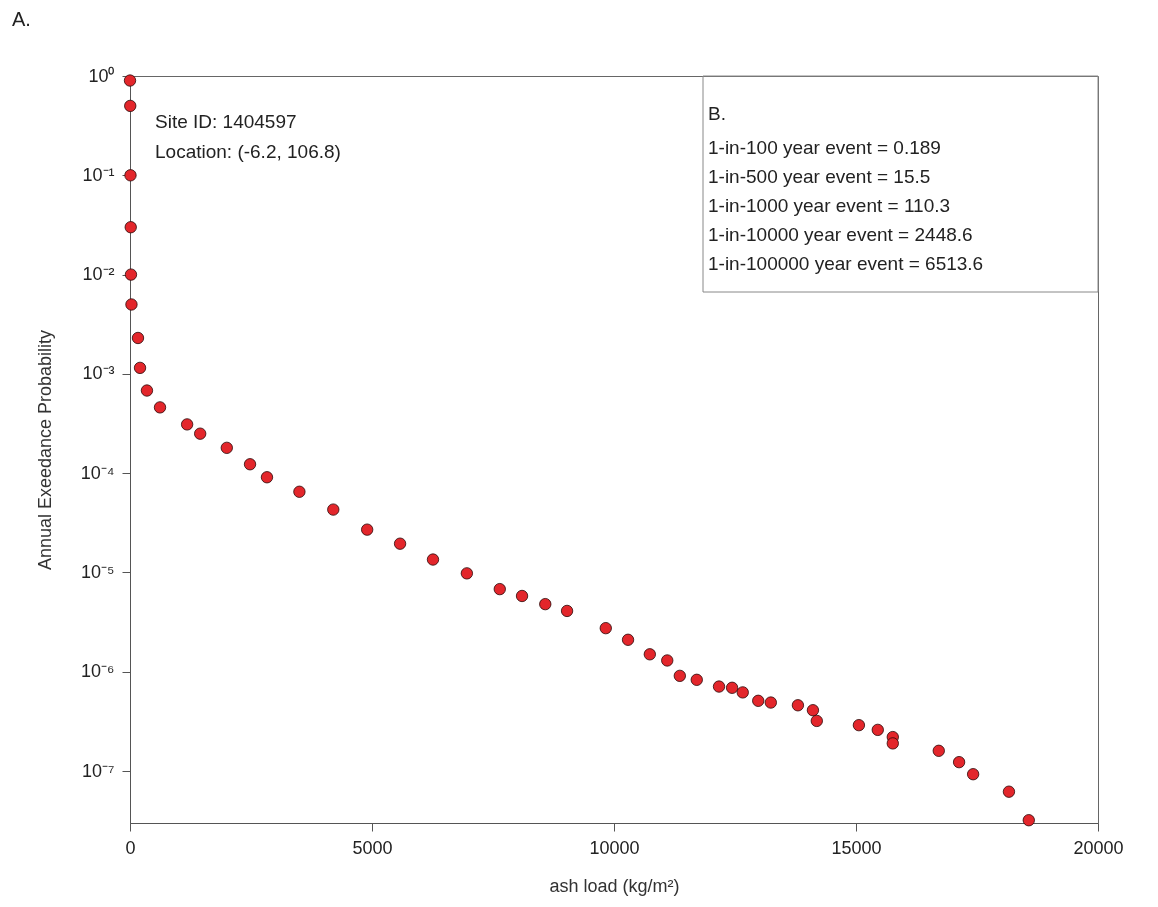 This screenshot has width=1158, height=907. I want to click on annotation: 1-in-1000 year event = 110.3, so click(829, 205).